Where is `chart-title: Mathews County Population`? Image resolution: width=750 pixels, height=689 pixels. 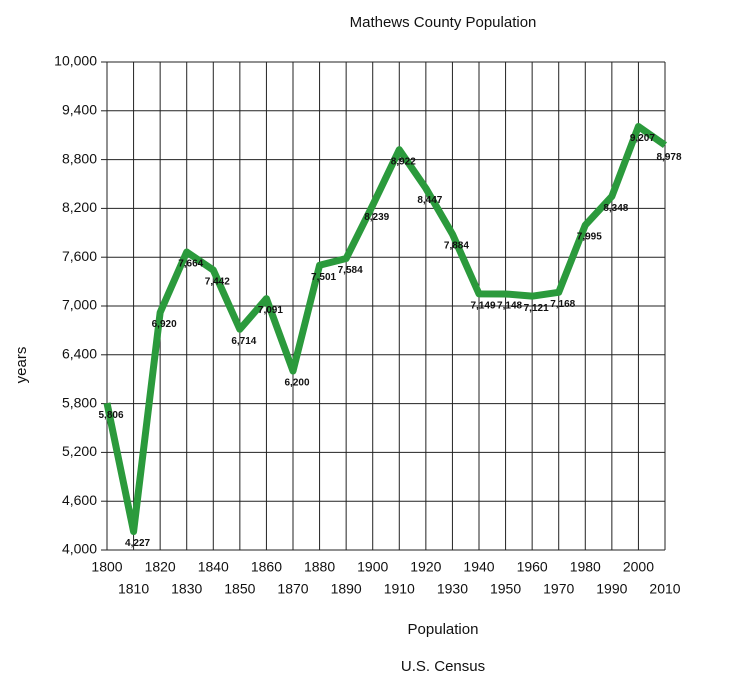
chart-title: Mathews County Population is located at coordinates (443, 22).